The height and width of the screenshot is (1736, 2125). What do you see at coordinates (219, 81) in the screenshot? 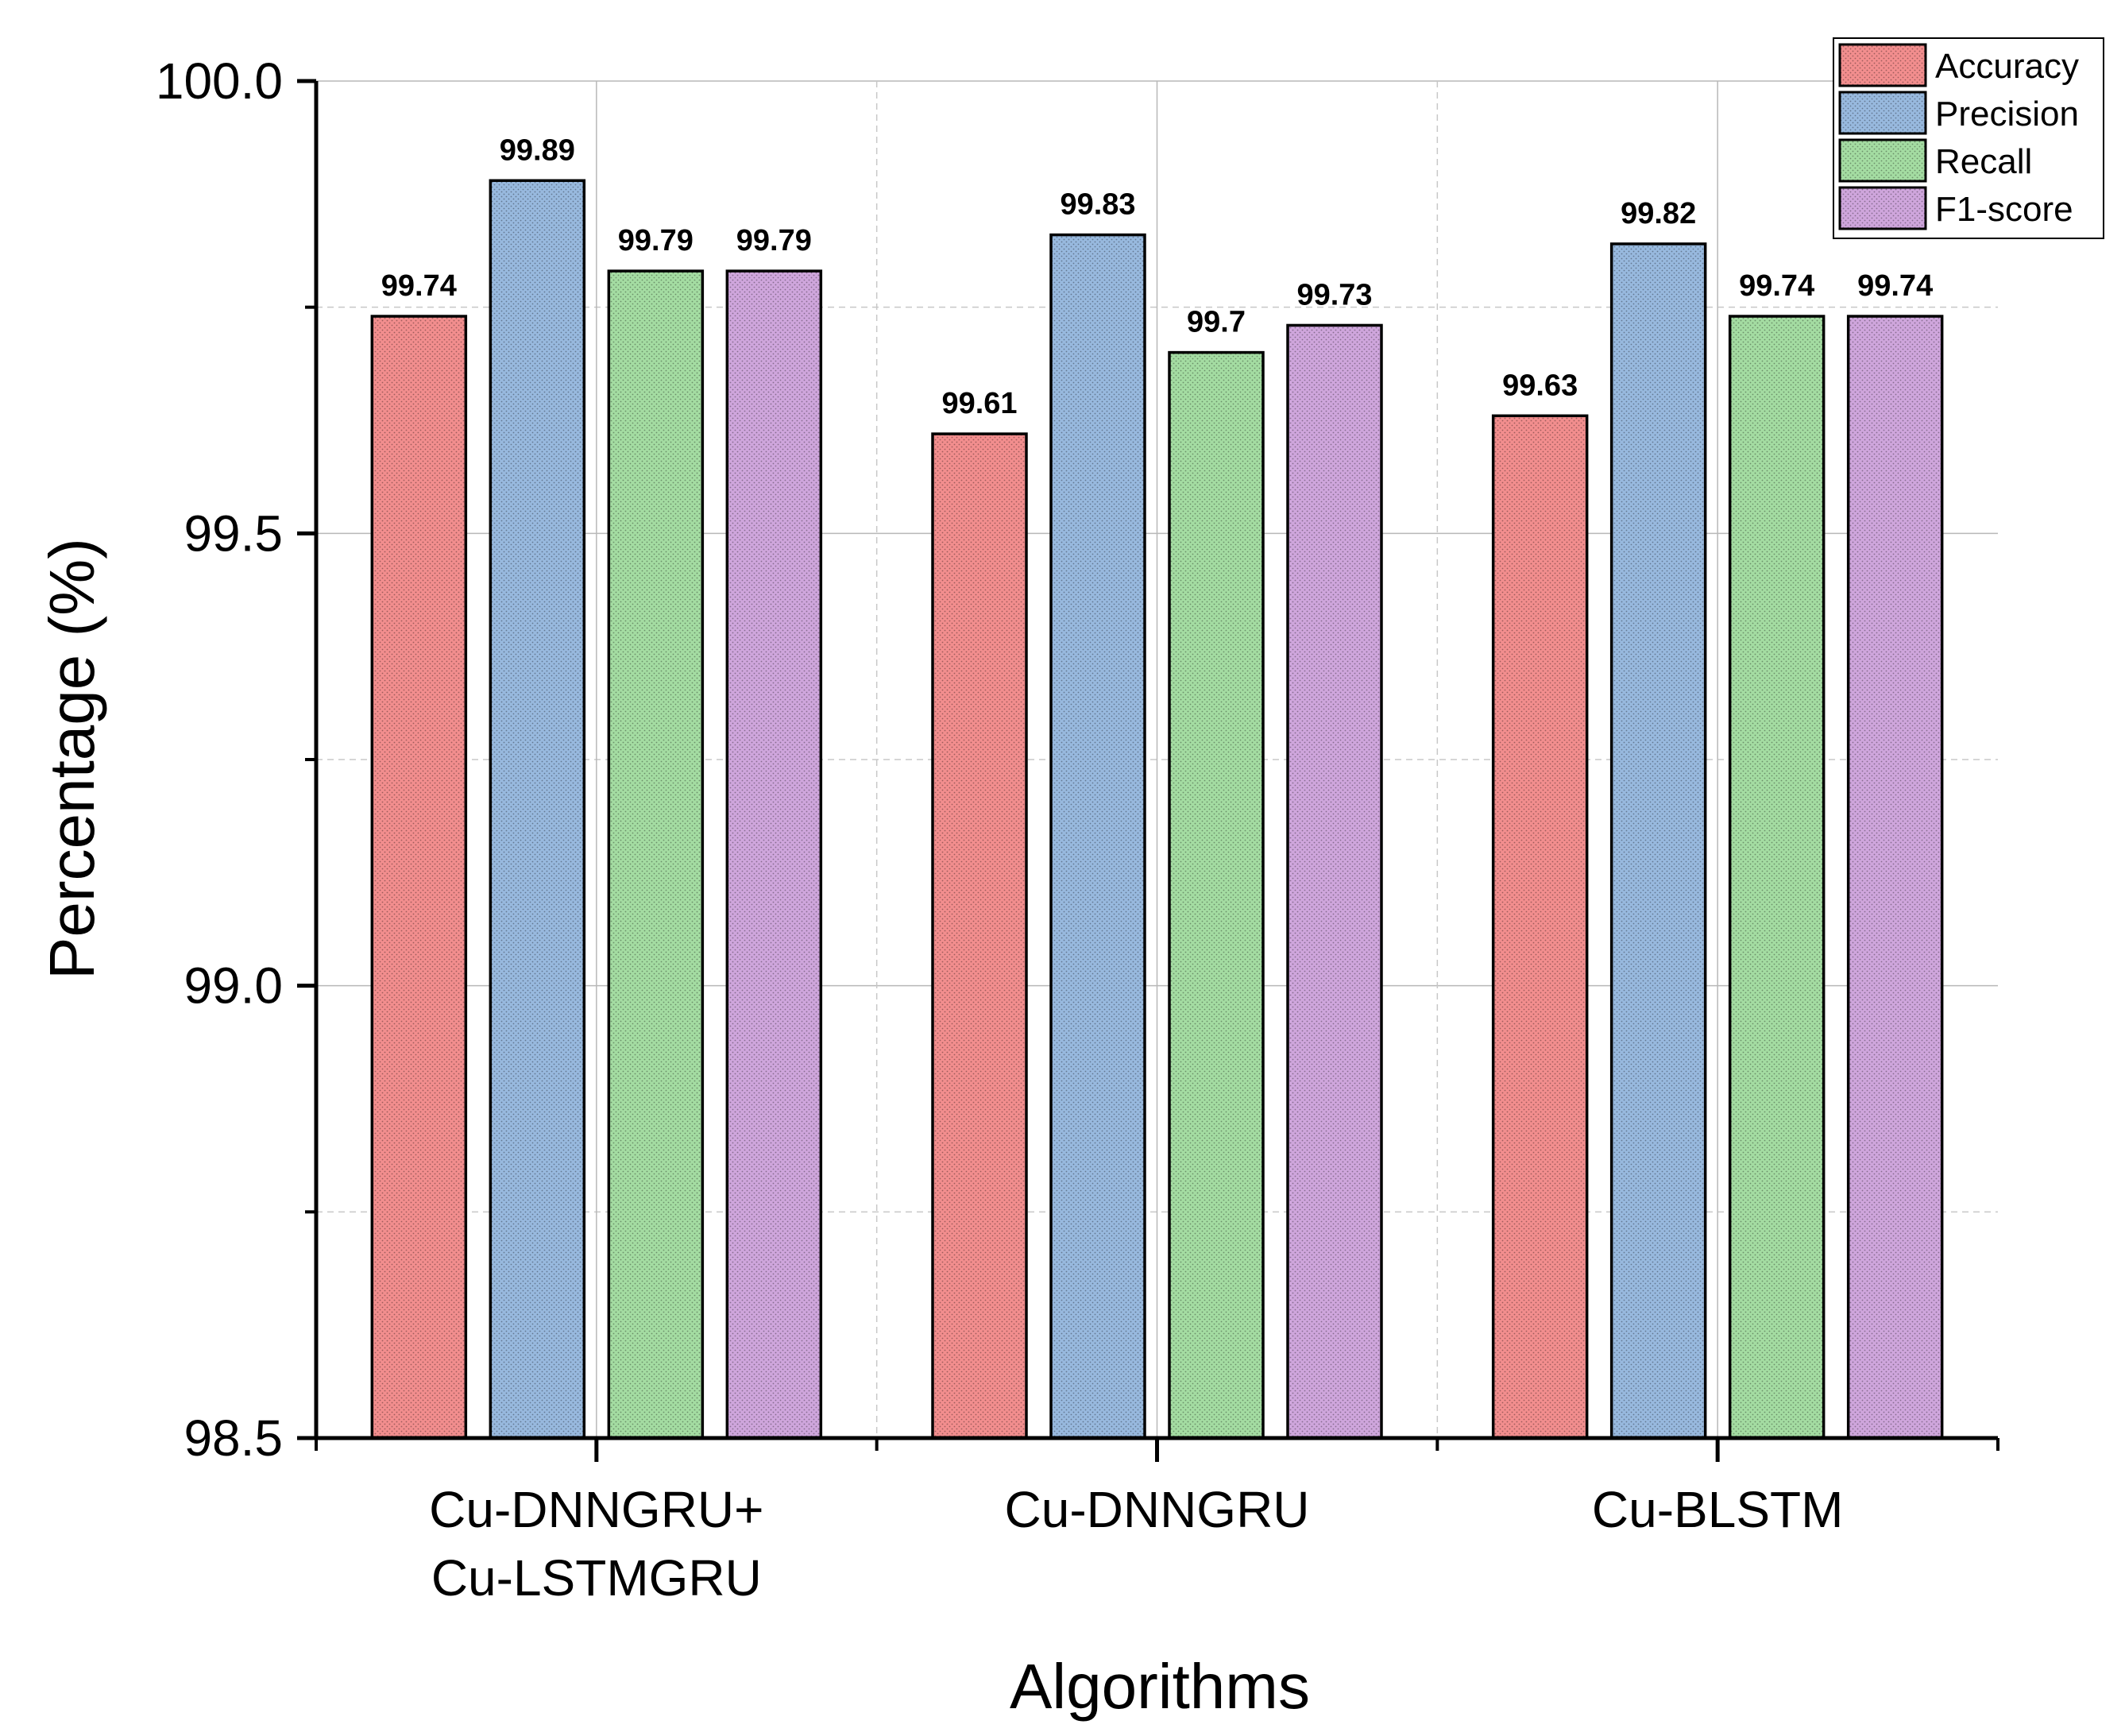
I see `y-tick-label: 100.0` at bounding box center [219, 81].